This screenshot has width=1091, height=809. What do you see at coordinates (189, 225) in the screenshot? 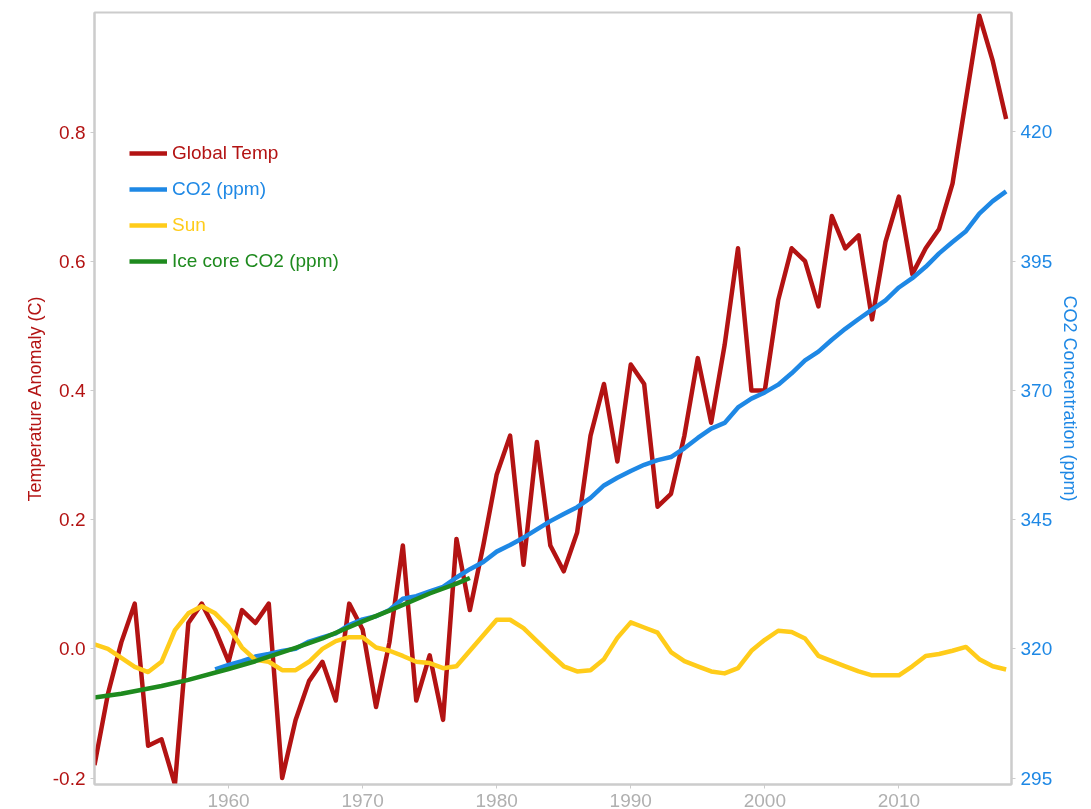
I see `legend-label: Sun` at bounding box center [189, 225].